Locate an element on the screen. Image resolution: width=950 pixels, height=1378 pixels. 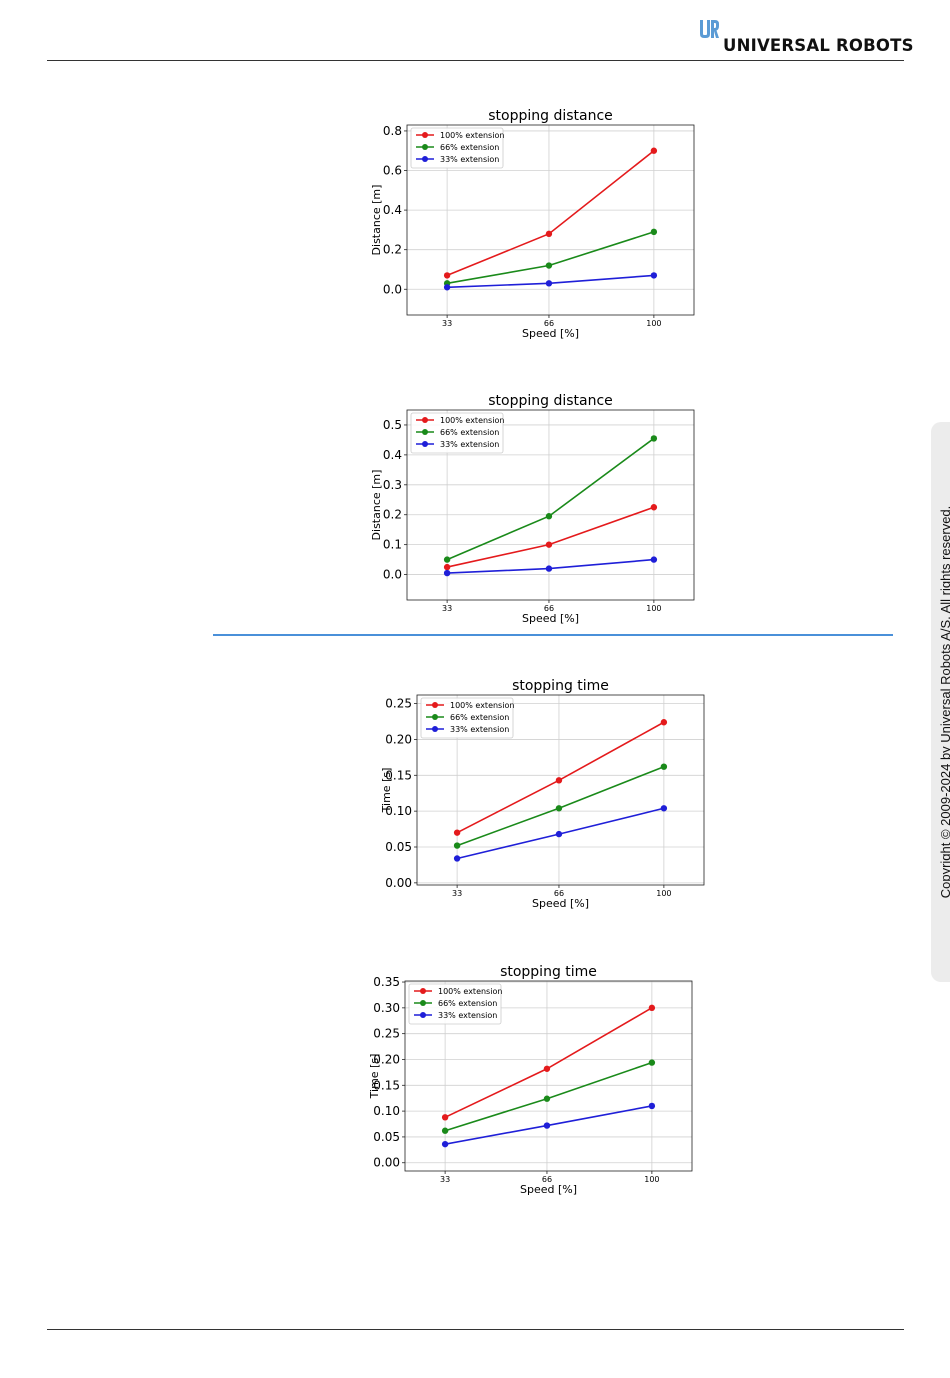
y-tick-label: 0.8 is located at coordinates (392, 131).